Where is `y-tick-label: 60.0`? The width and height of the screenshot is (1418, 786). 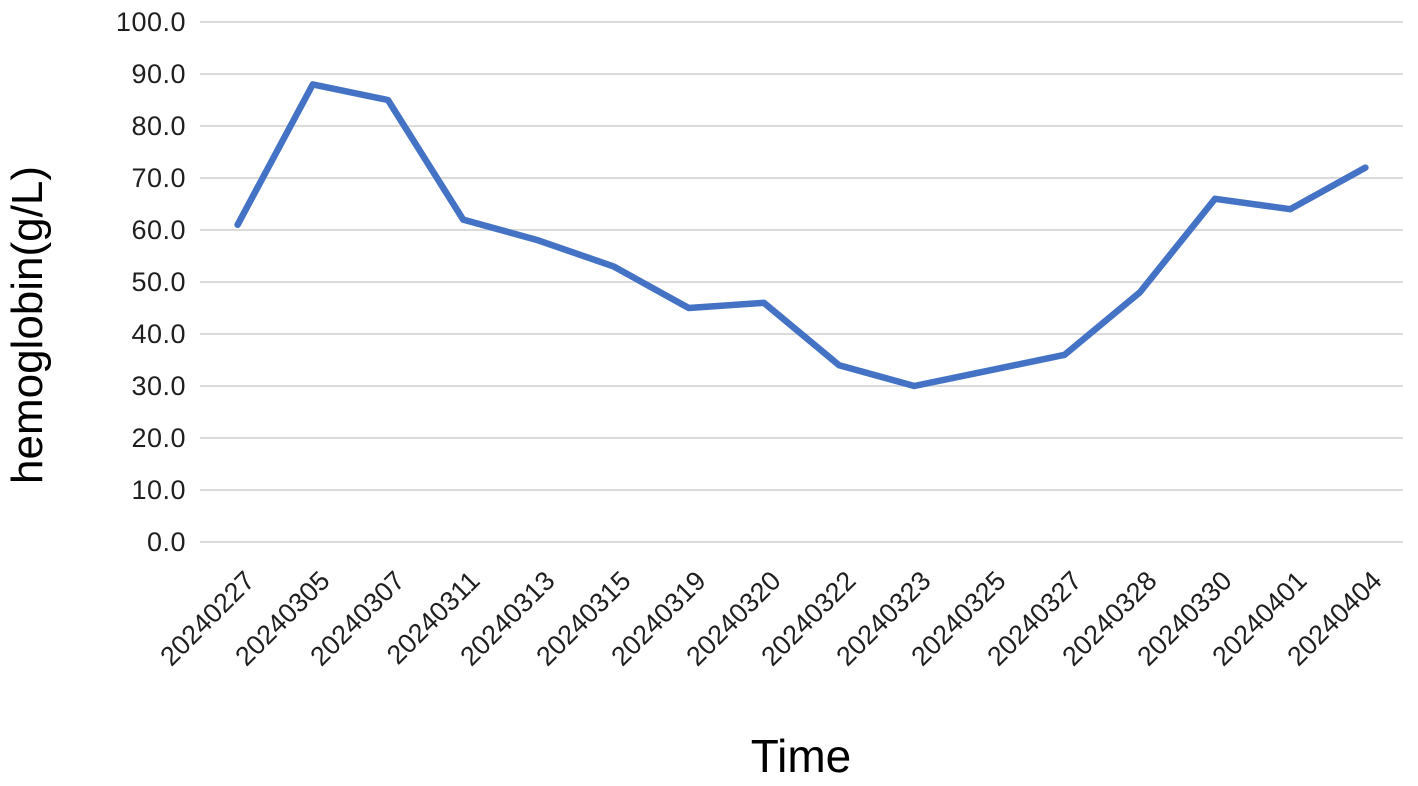 y-tick-label: 60.0 is located at coordinates (158, 230).